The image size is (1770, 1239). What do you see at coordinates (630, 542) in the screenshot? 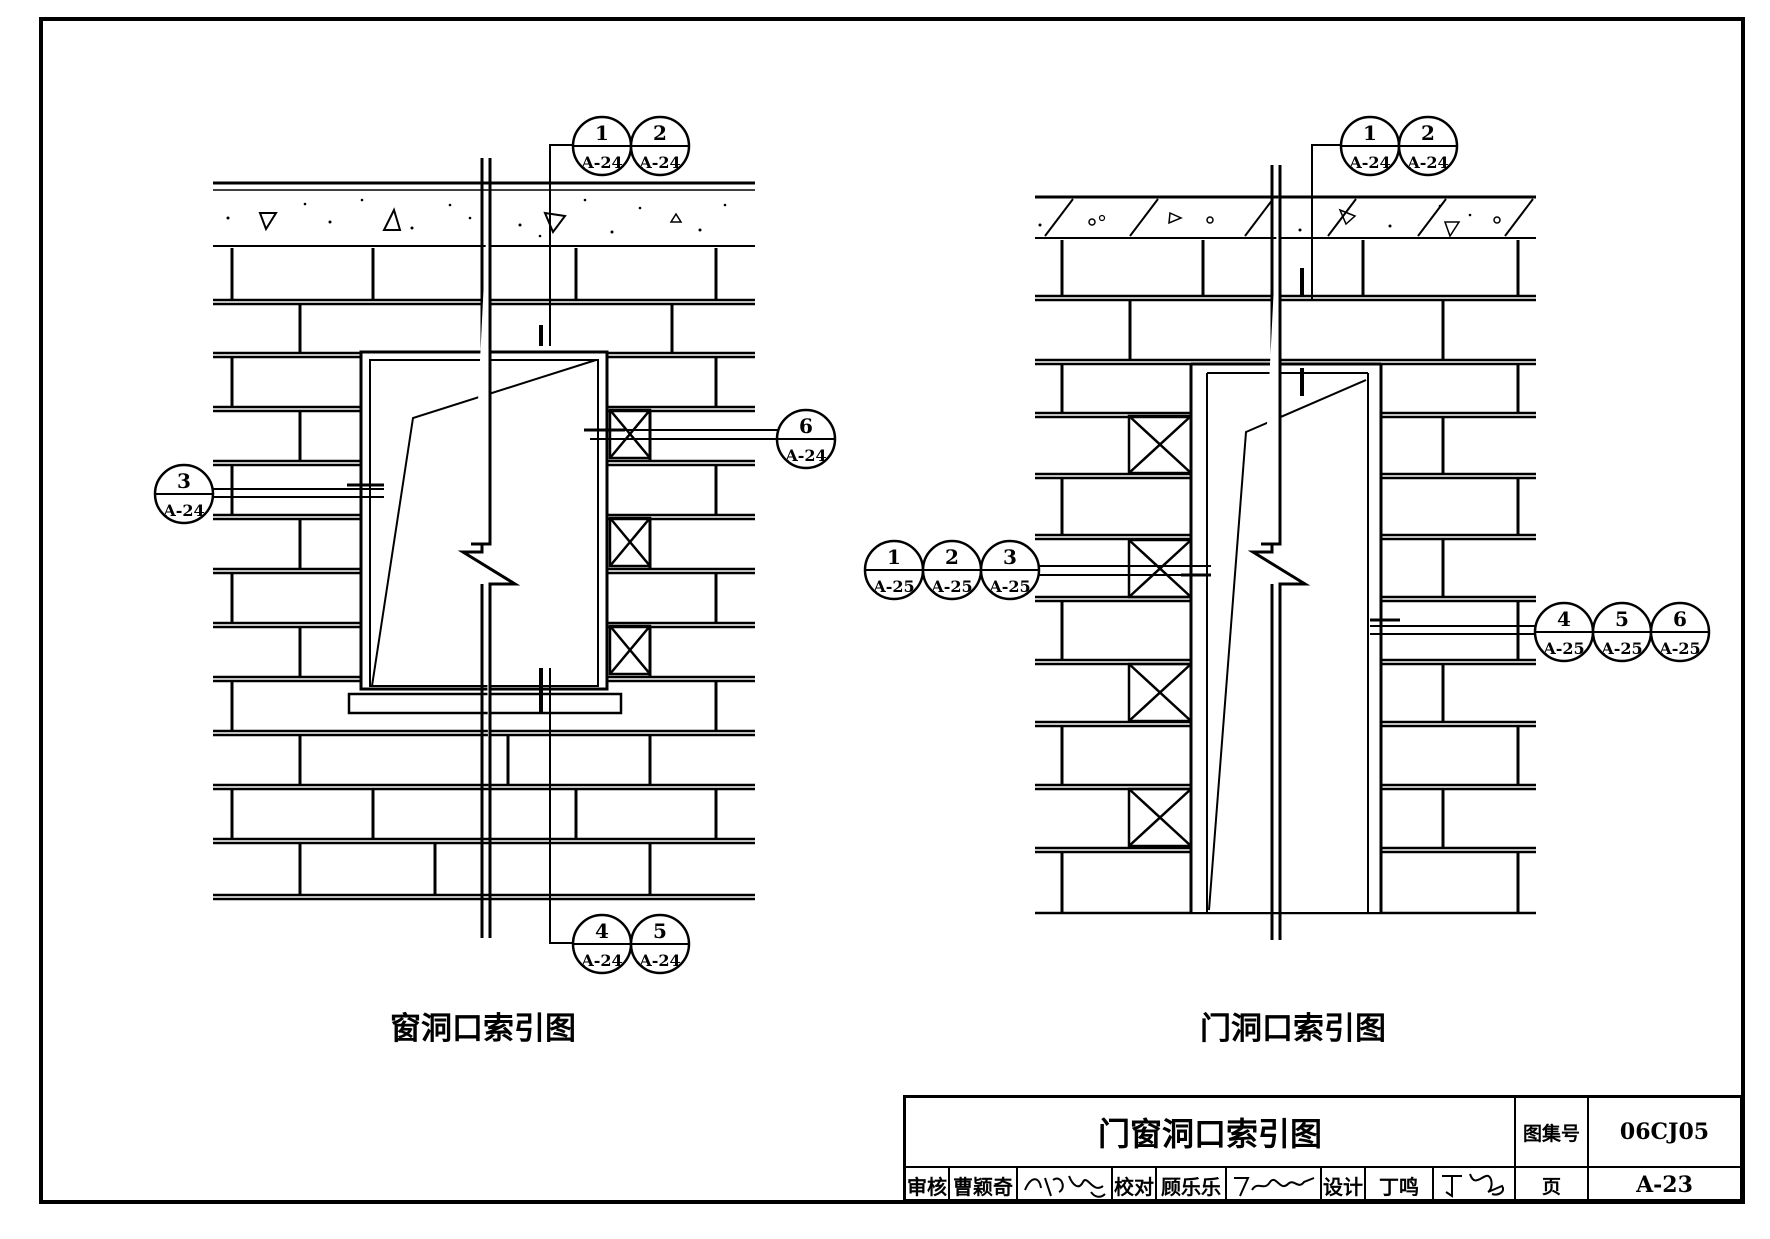
I see `window-anchor-boxes` at bounding box center [630, 542].